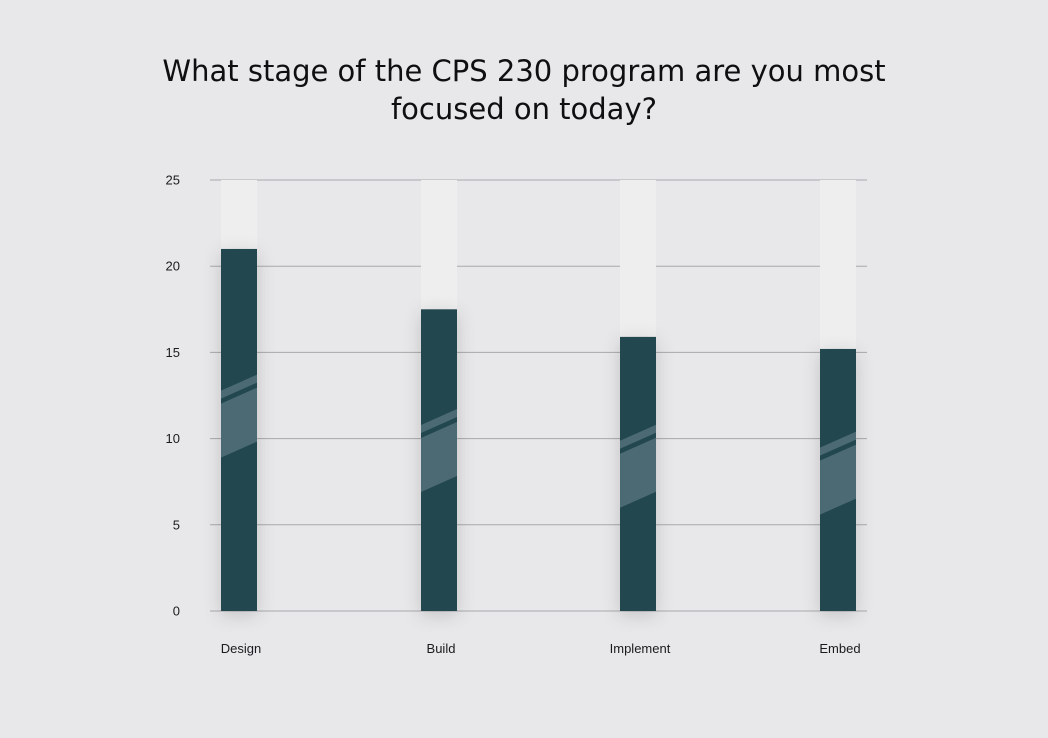 This screenshot has width=1048, height=738. Describe the element at coordinates (838, 443) in the screenshot. I see `bar-stripe-thin-embed` at that location.